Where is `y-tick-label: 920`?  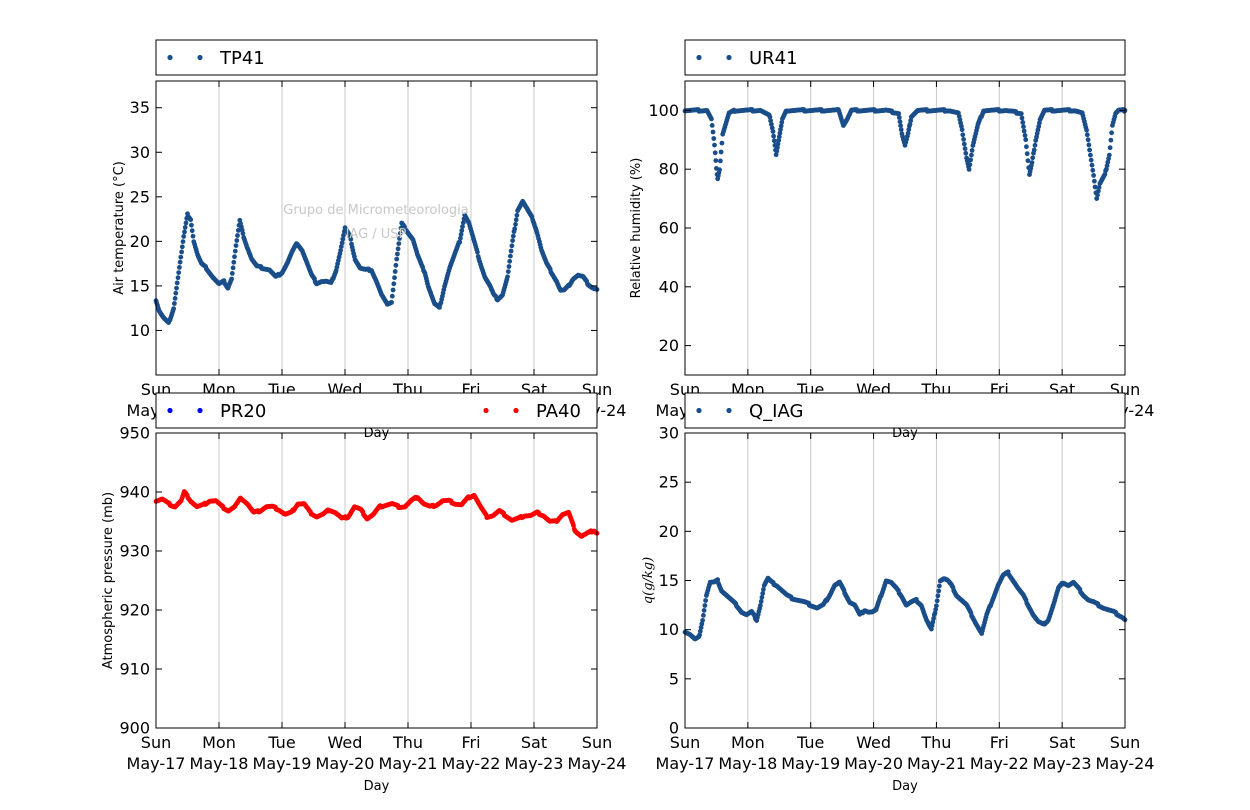
y-tick-label: 920 is located at coordinates (134, 610).